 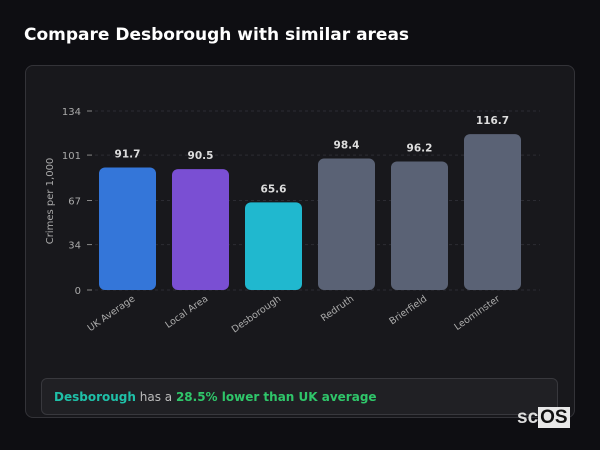 I want to click on y-axis-label: Crimes per 1,000, so click(x=50, y=201).